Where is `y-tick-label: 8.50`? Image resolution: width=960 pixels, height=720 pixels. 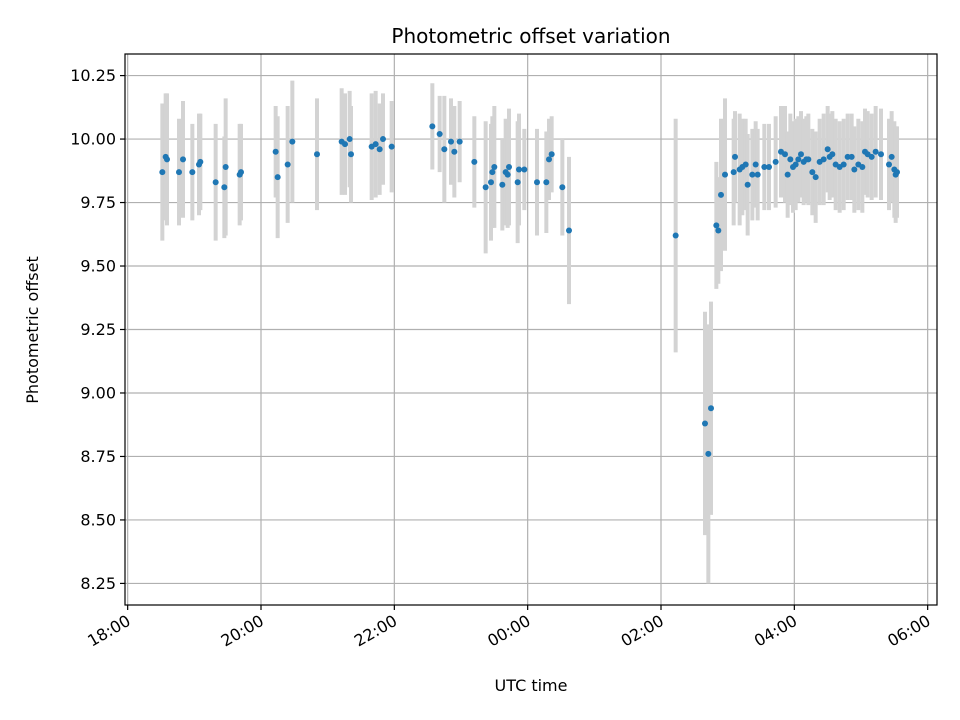
y-tick-label: 8.50 is located at coordinates (98, 519).